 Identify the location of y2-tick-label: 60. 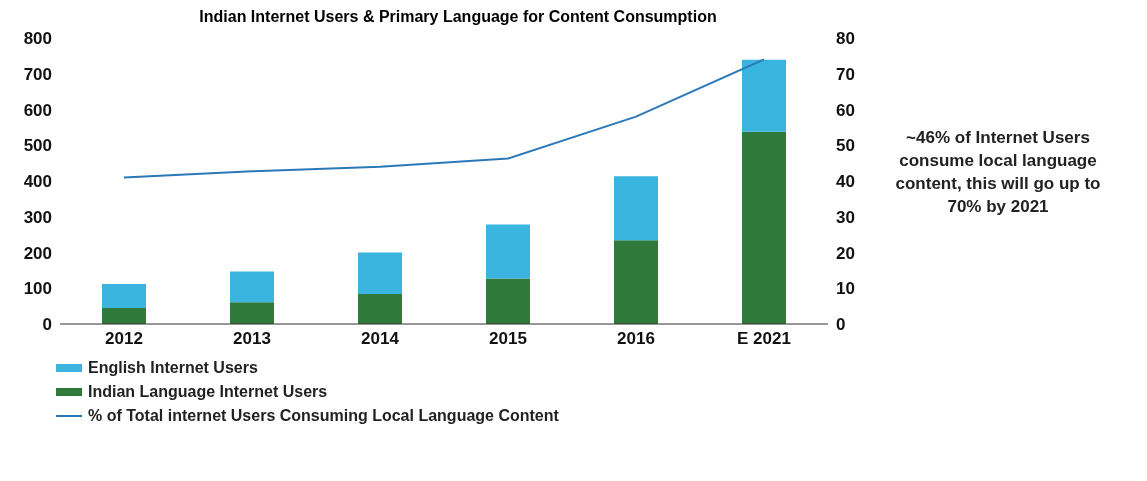
(845, 110).